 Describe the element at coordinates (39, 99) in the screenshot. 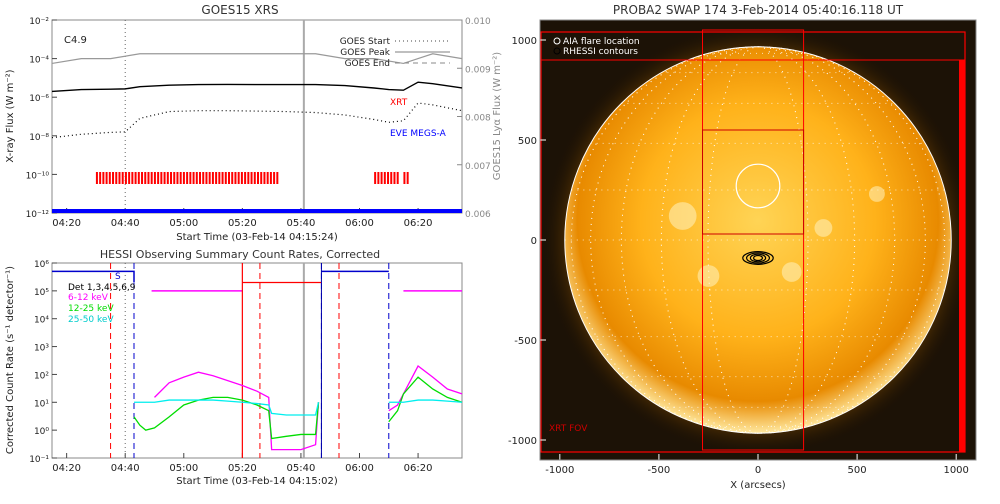

I see `goes-y-tick-label: 10⁻⁶` at that location.